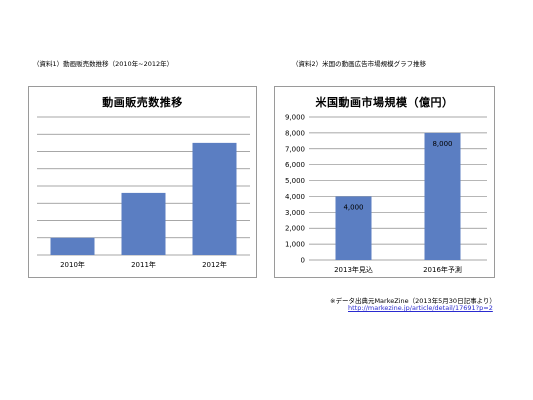 The width and height of the screenshot is (533, 400). Describe the element at coordinates (303, 261) in the screenshot. I see `y-tick-label: 0` at that location.